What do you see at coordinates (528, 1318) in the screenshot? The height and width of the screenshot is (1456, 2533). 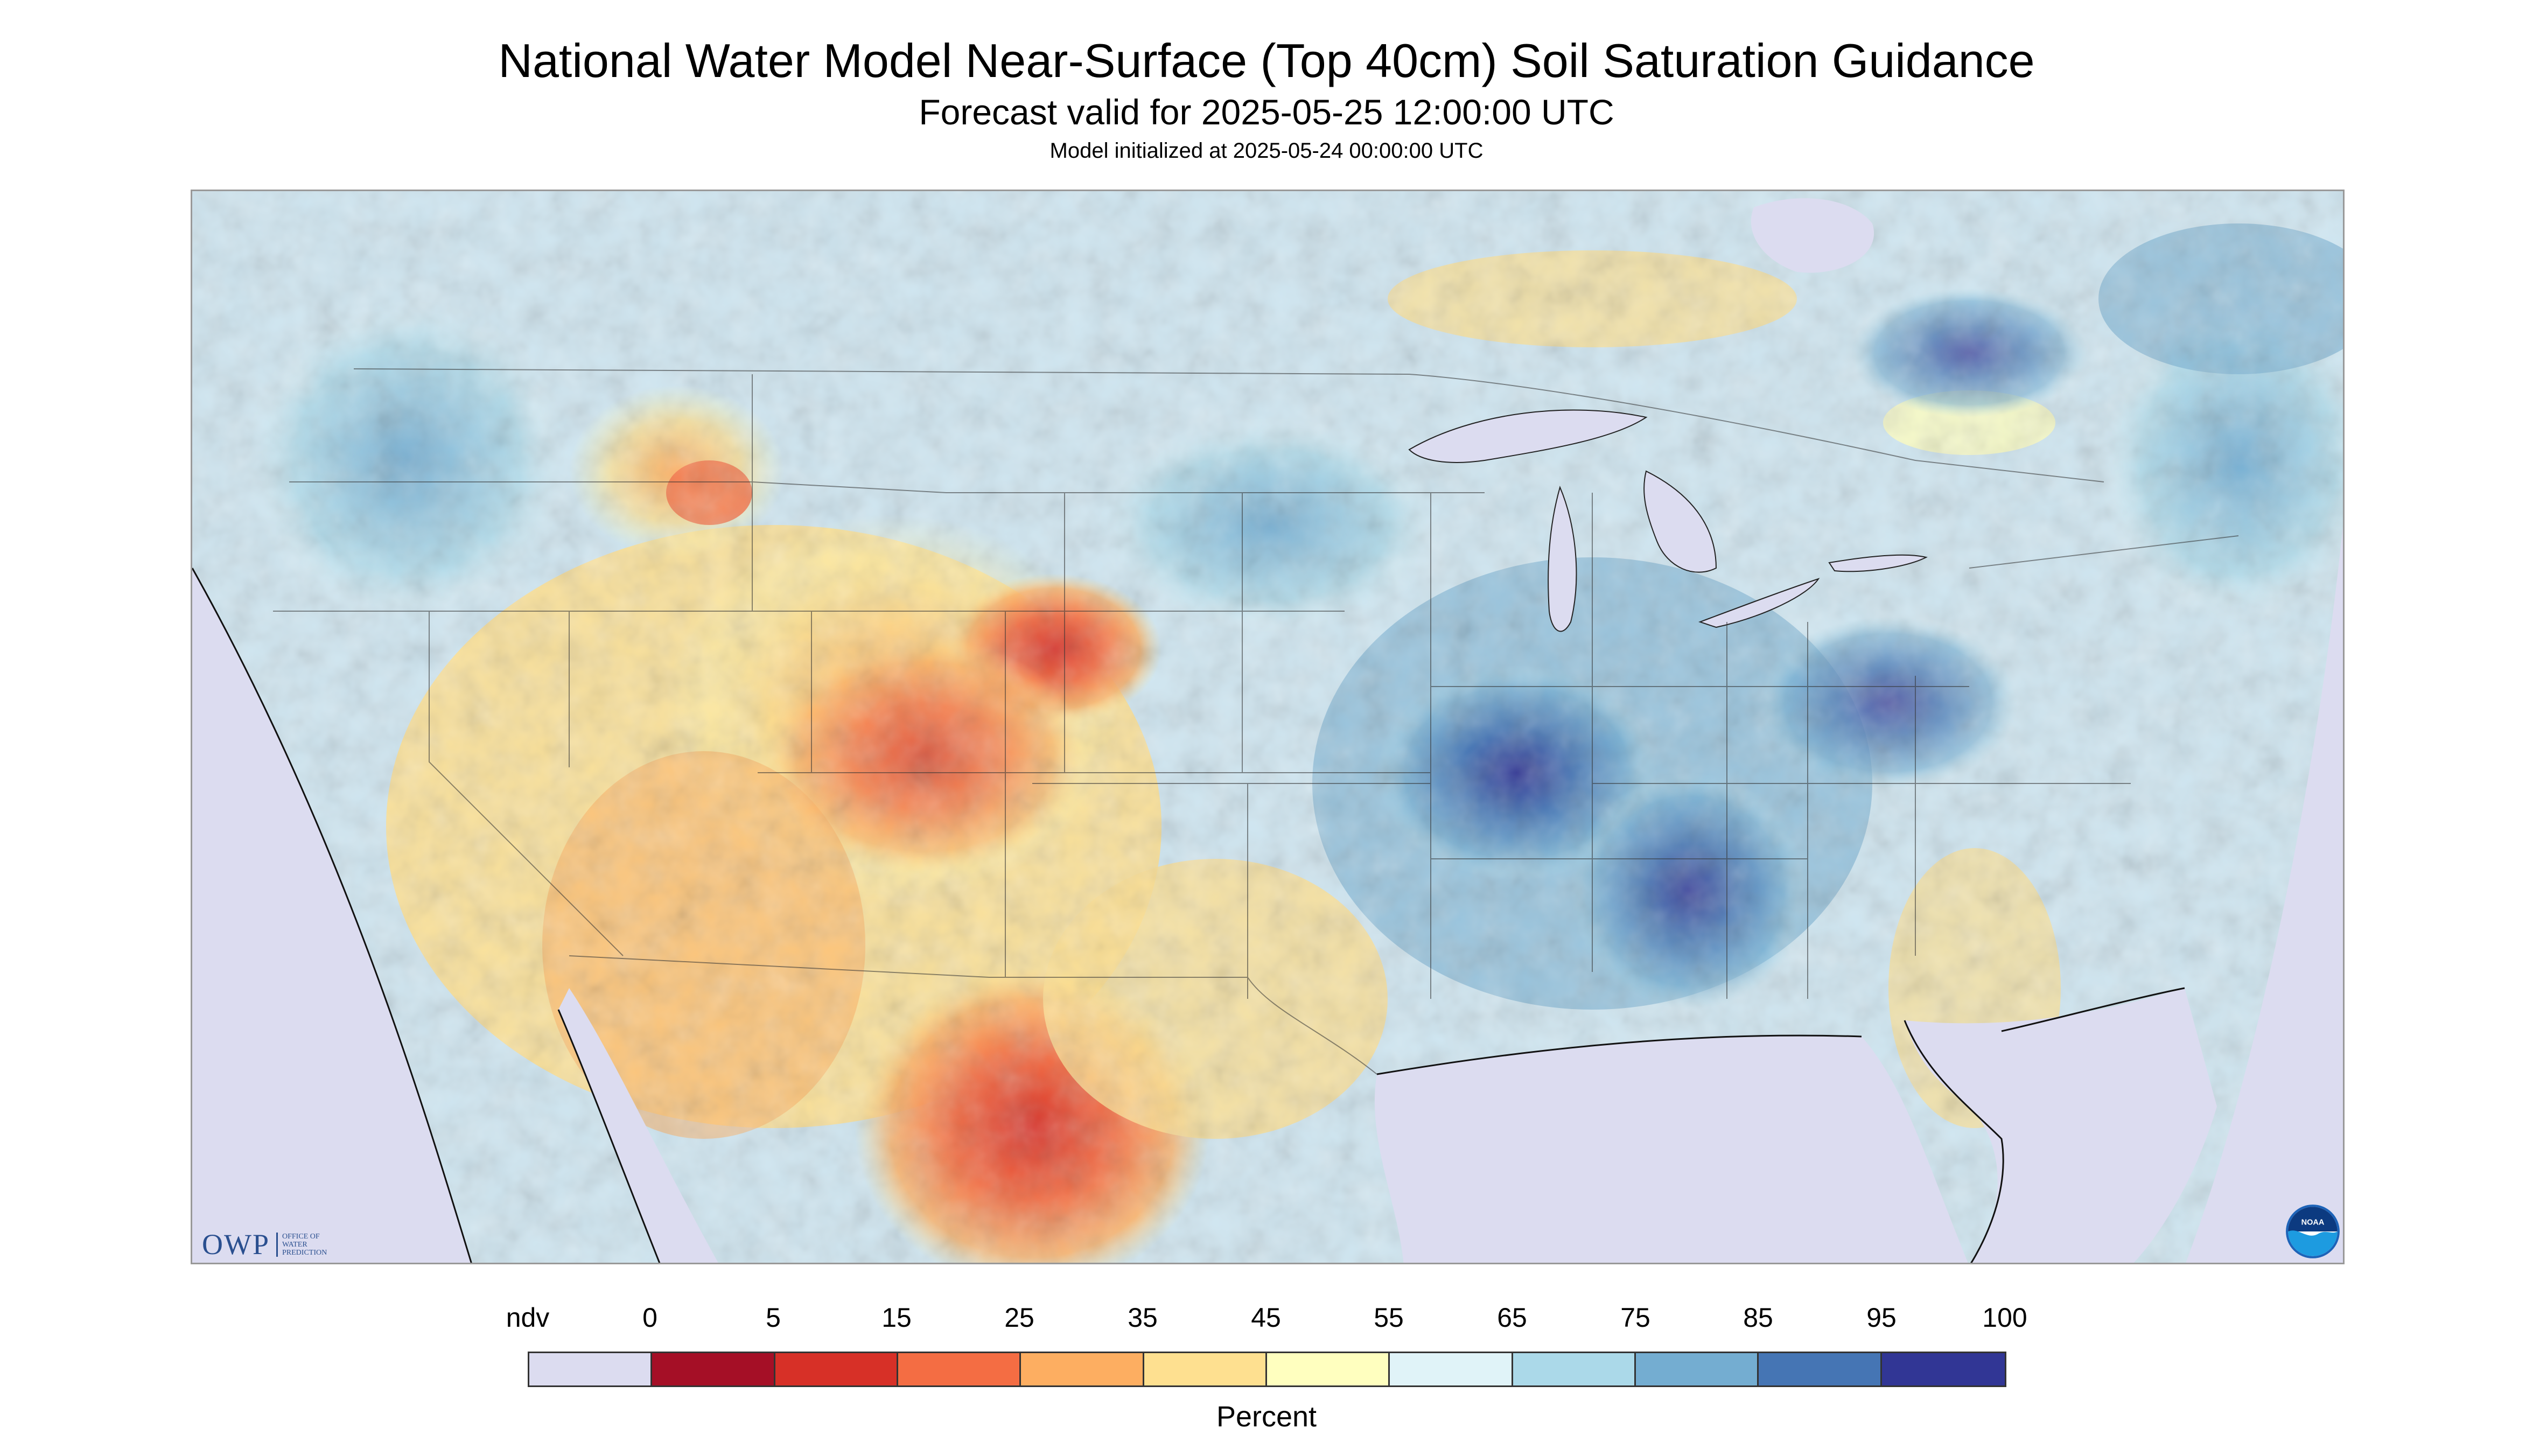 I see `legend-tick: ndv` at bounding box center [528, 1318].